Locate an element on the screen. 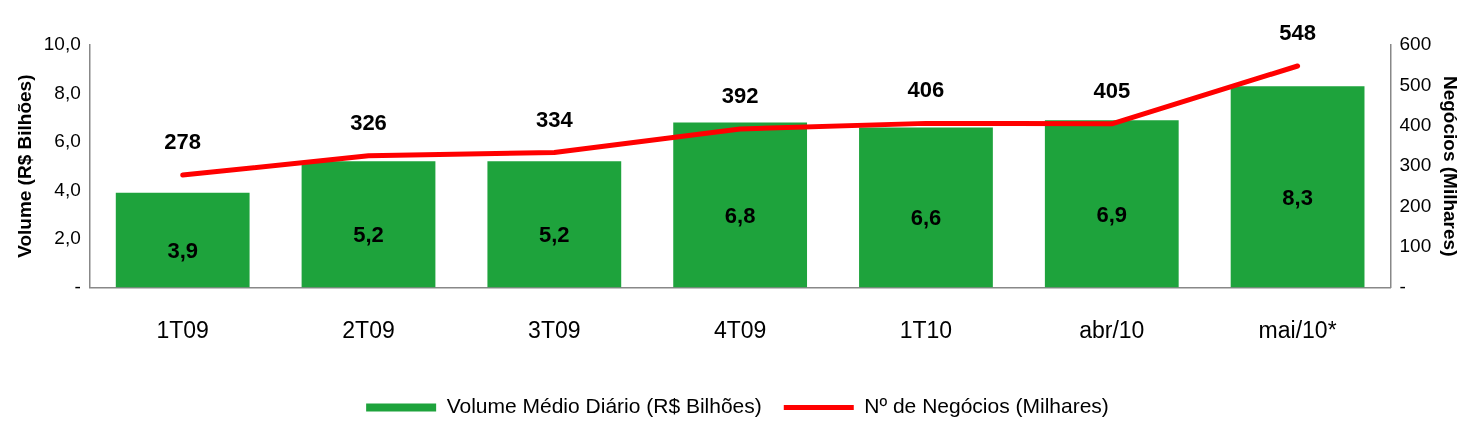 This screenshot has height=428, width=1475. y2-tick-label: 100 is located at coordinates (1415, 246).